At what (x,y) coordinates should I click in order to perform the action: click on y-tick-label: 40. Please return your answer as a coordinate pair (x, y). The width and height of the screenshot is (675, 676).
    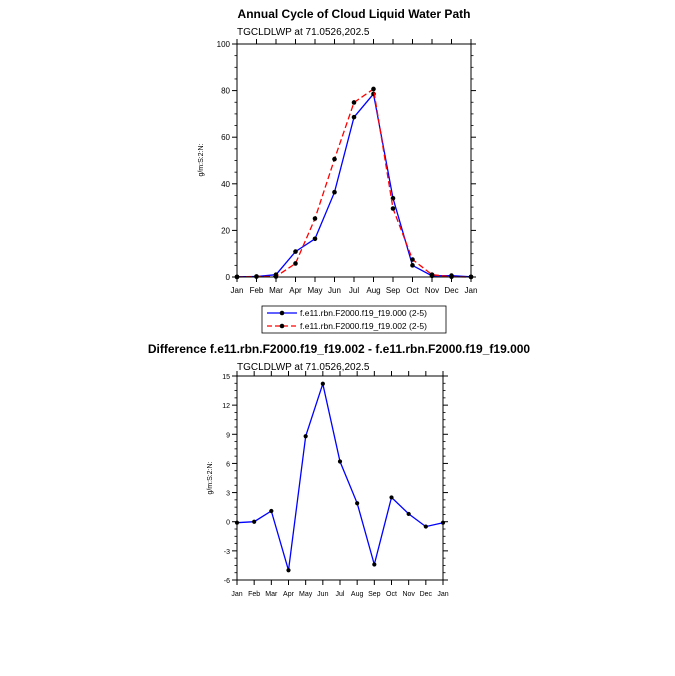
    Looking at the image, I should click on (225, 184).